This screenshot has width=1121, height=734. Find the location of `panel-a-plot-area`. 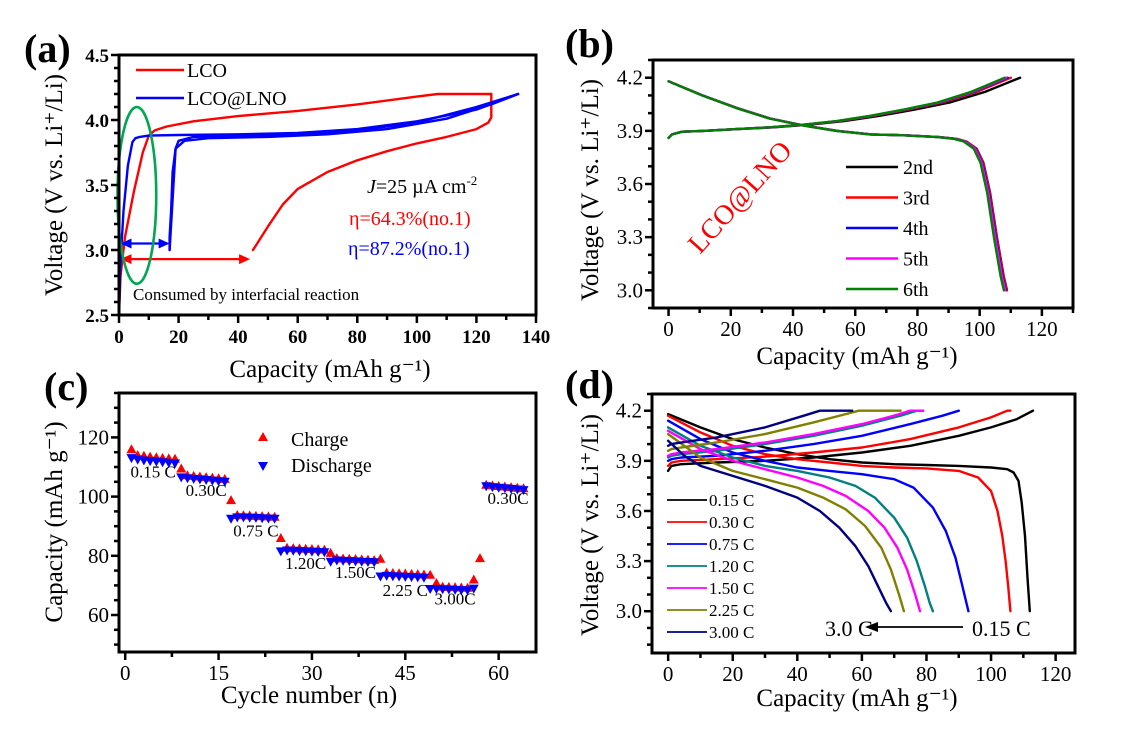

panel-a-plot-area is located at coordinates (318, 204).